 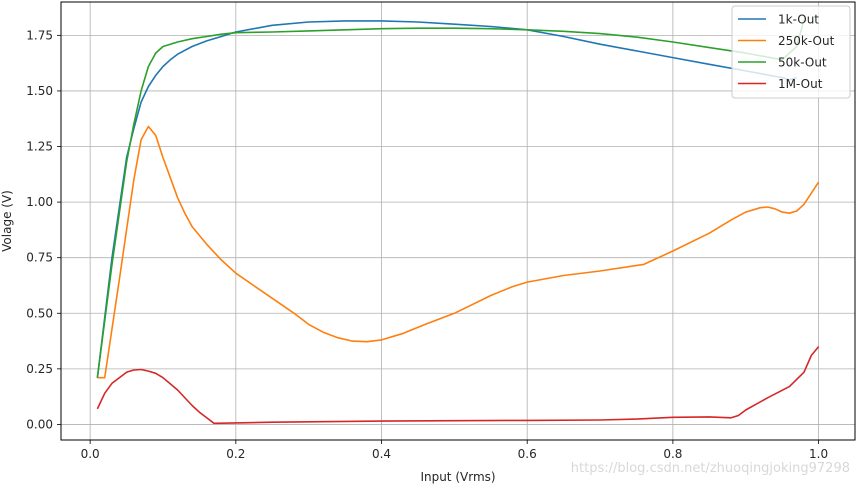 What do you see at coordinates (798, 20) in the screenshot?
I see `legend-label: 1k-Out` at bounding box center [798, 20].